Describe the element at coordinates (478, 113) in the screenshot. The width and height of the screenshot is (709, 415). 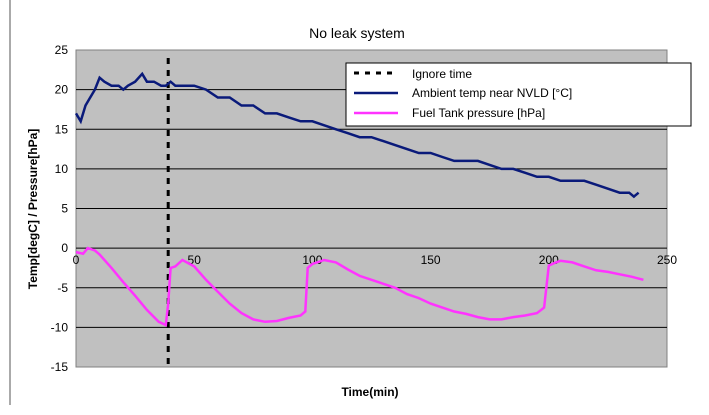
I see `legend-pressure-label: Fuel Tank pressure [hPa]` at that location.